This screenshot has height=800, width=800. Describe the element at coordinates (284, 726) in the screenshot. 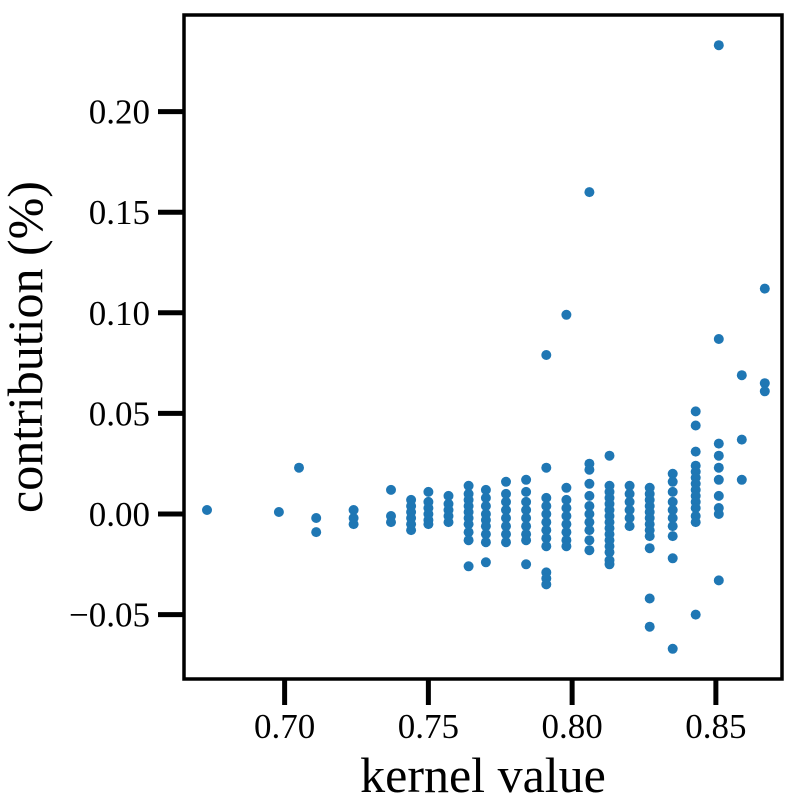

I see `x-tick-label: 0.70` at that location.